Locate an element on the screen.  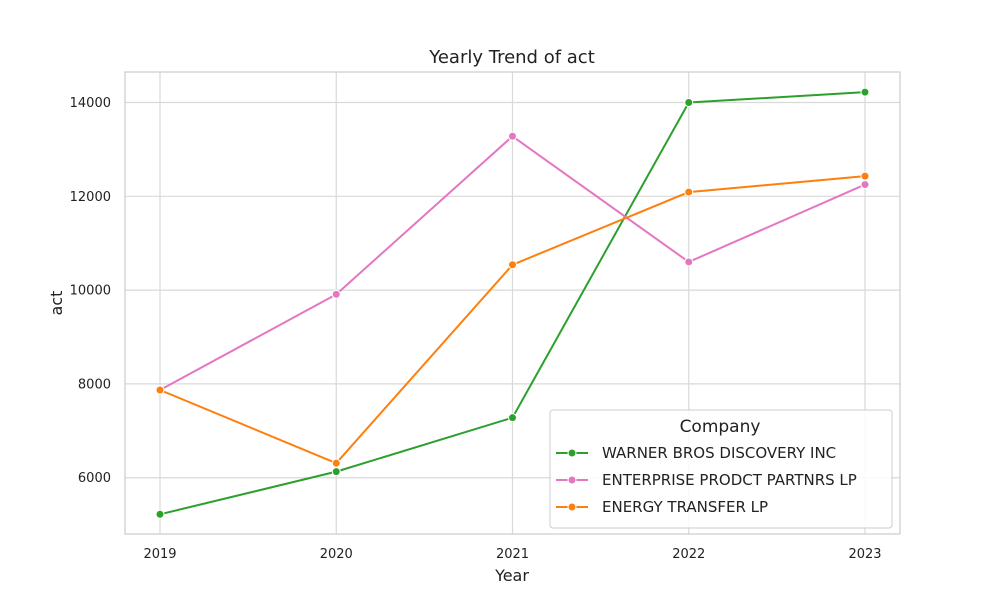
legend-item: ENTERPRISE PRODCT PARTNRS LP is located at coordinates (706, 480).